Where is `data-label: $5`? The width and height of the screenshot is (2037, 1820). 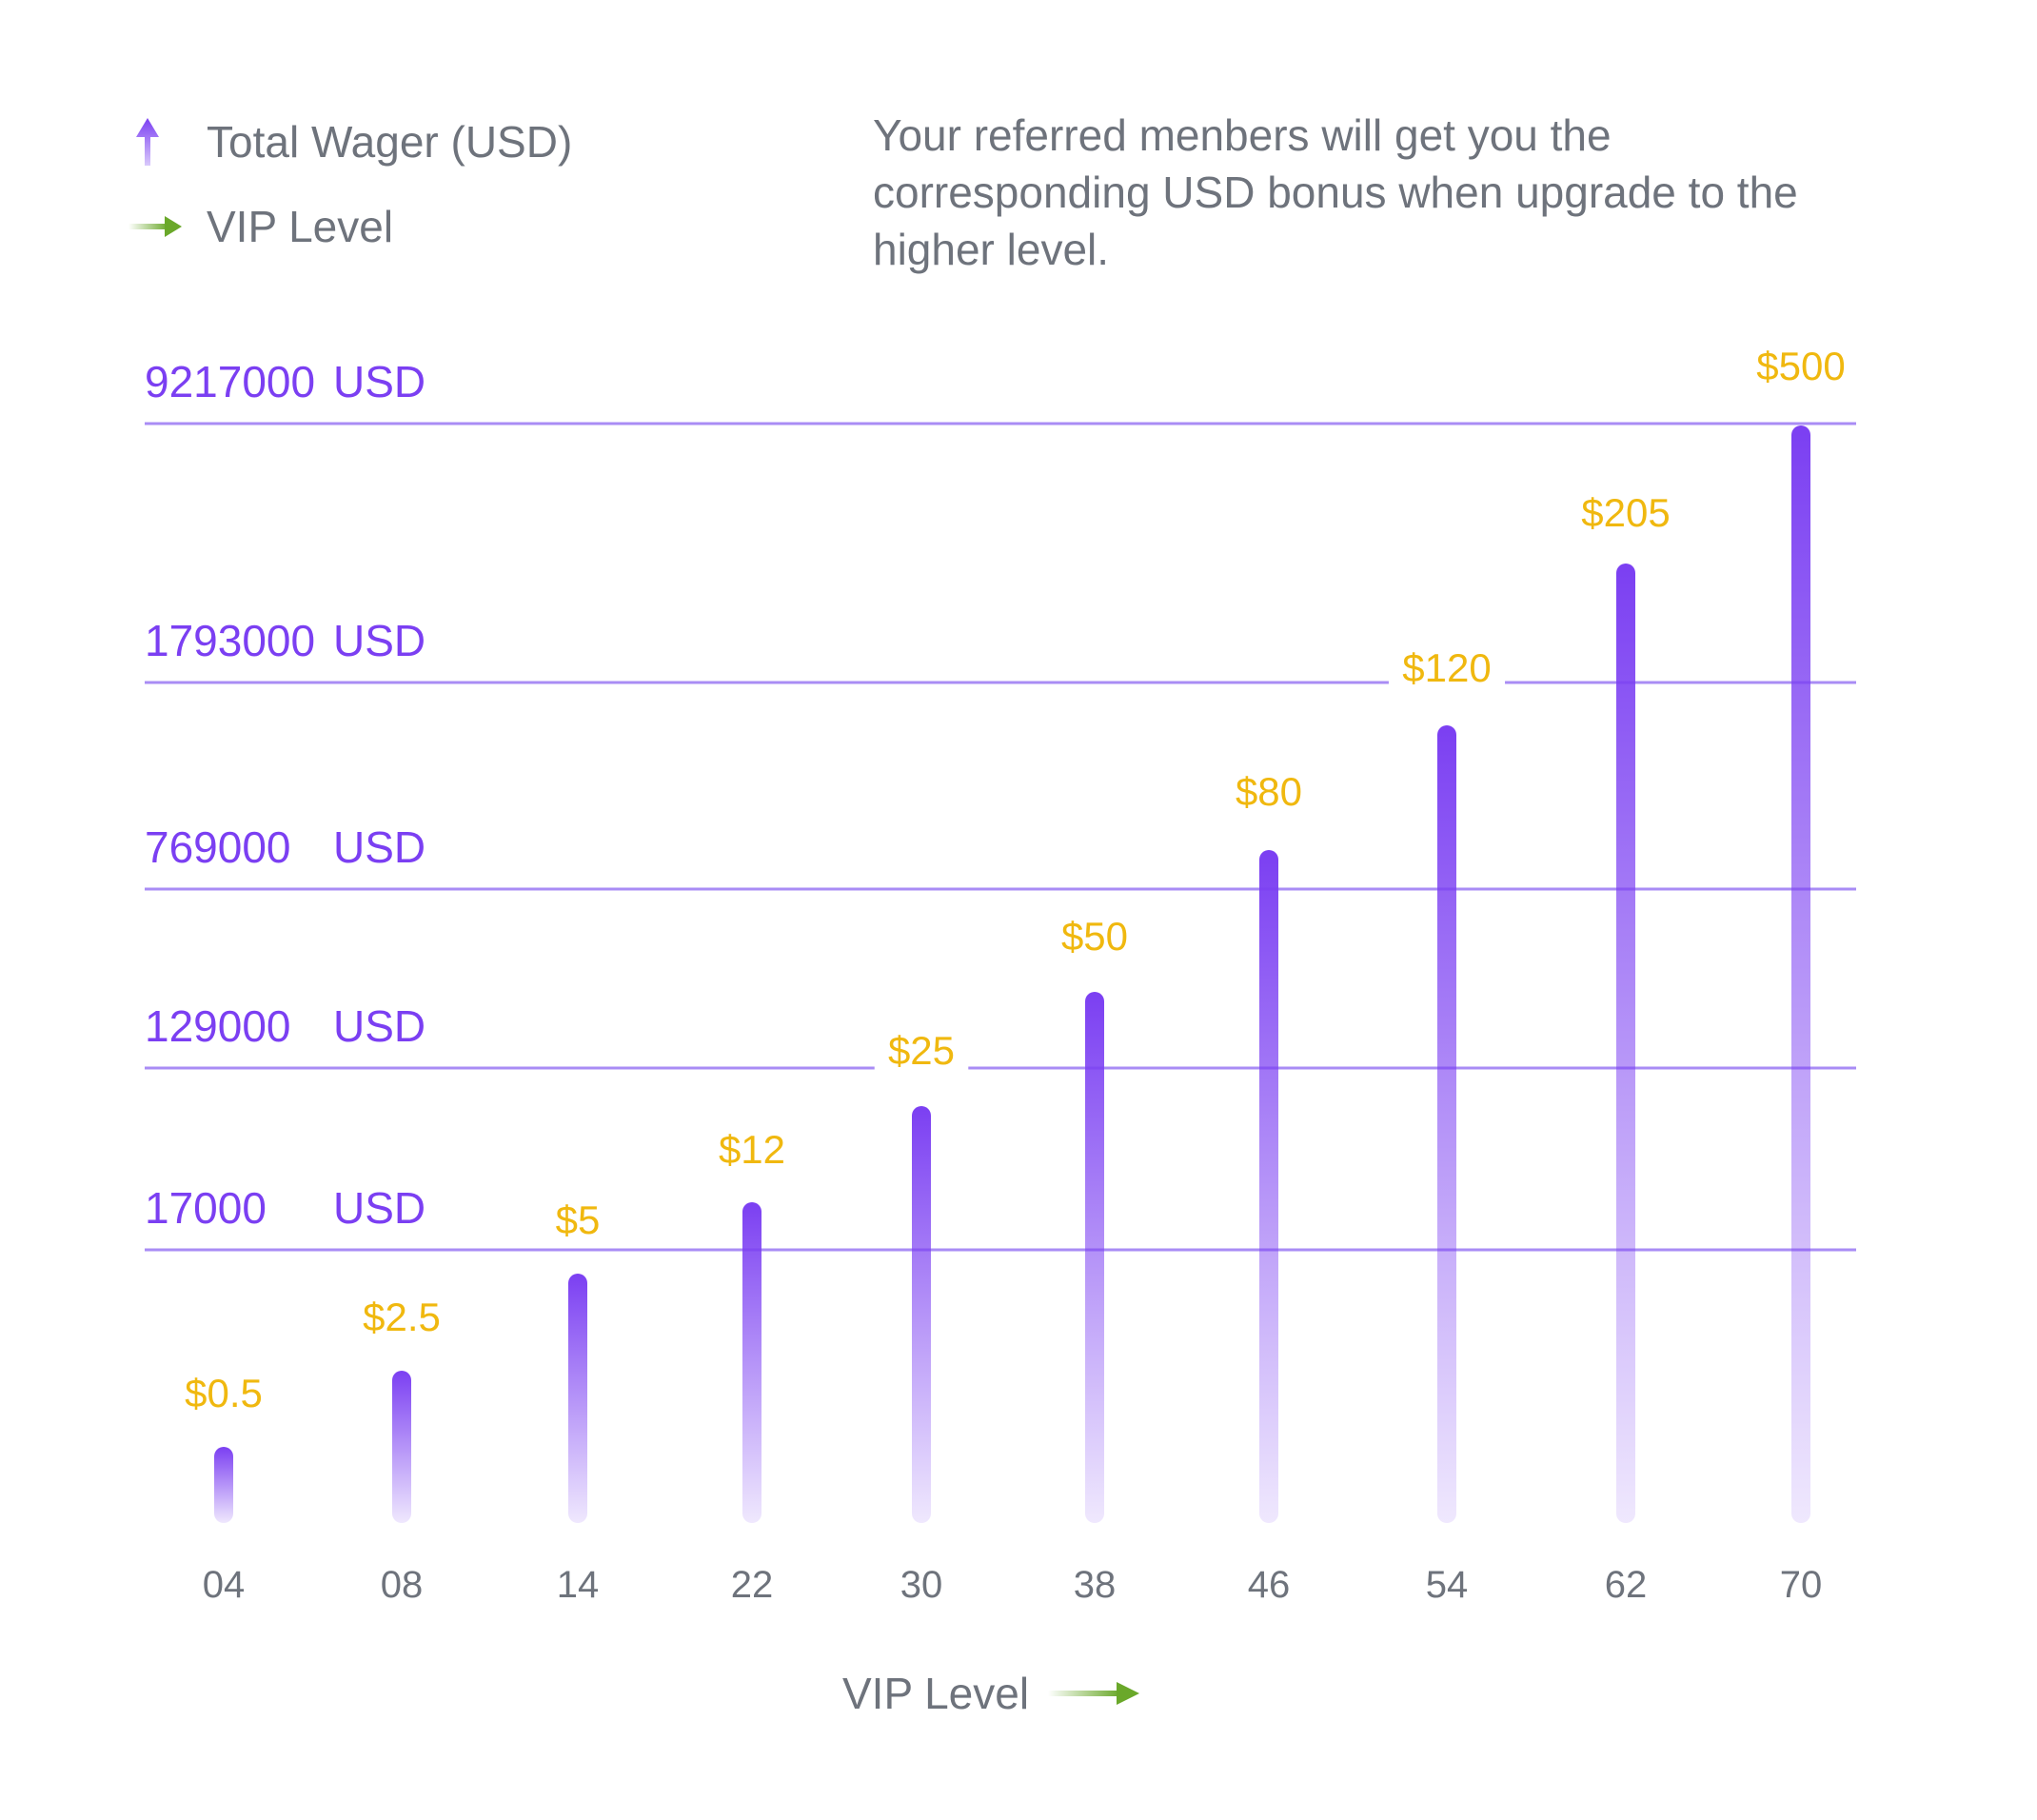 data-label: $5 is located at coordinates (578, 1219).